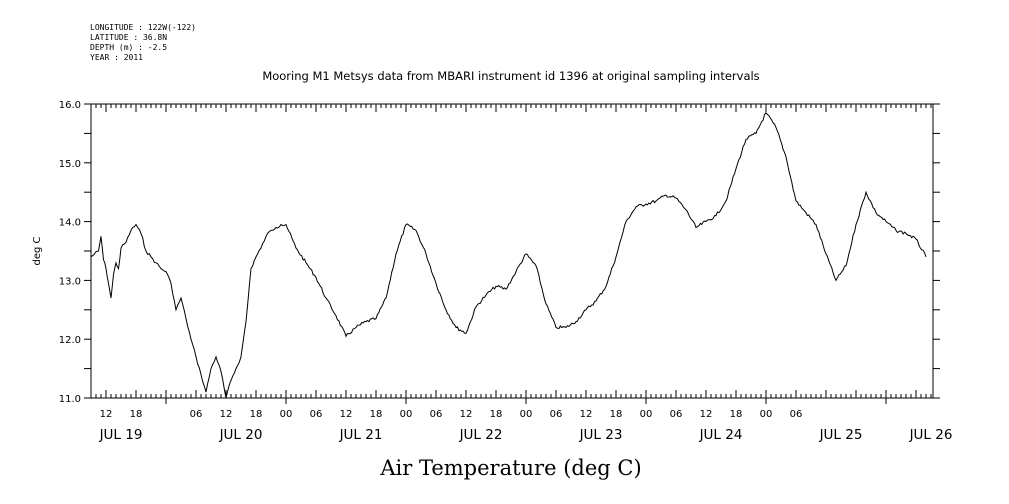  I want to click on x-day-label: JUL 26, so click(931, 435).